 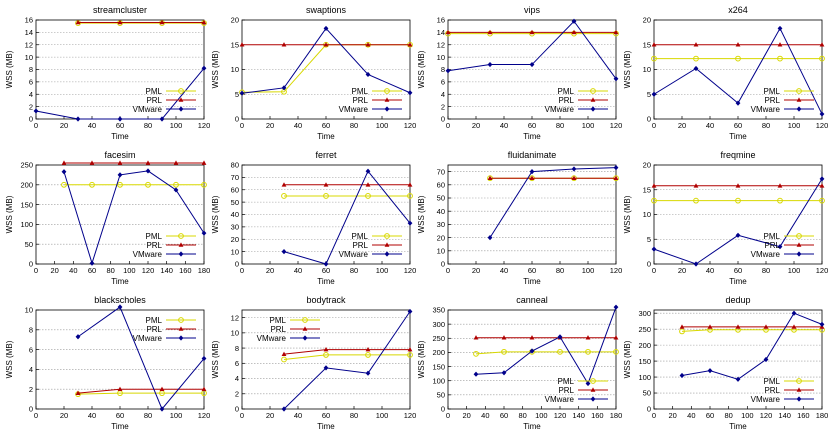 What do you see at coordinates (31, 82) in the screenshot?
I see `y-tick-label: 6` at bounding box center [31, 82].